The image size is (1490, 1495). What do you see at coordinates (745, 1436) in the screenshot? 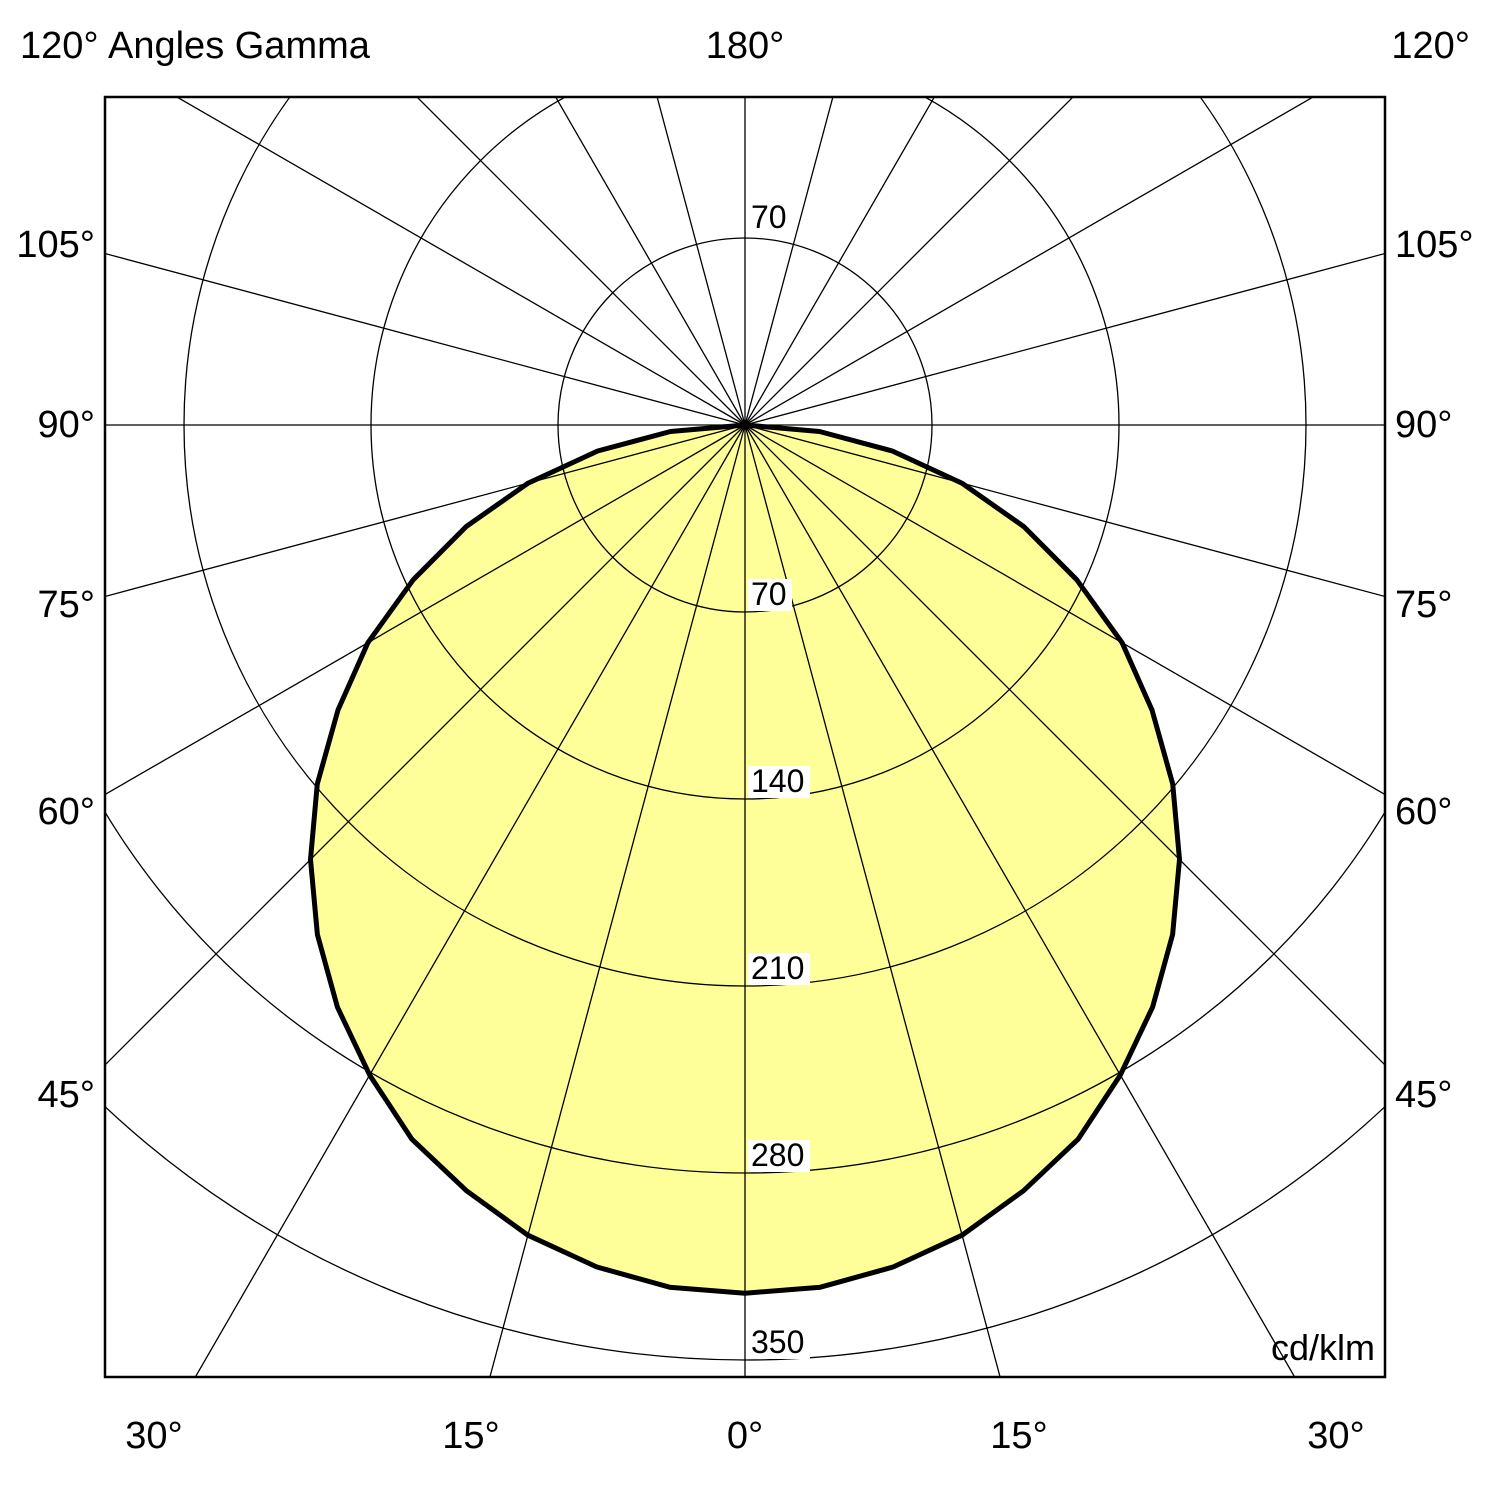
I see `angle-label: 0°` at bounding box center [745, 1436].